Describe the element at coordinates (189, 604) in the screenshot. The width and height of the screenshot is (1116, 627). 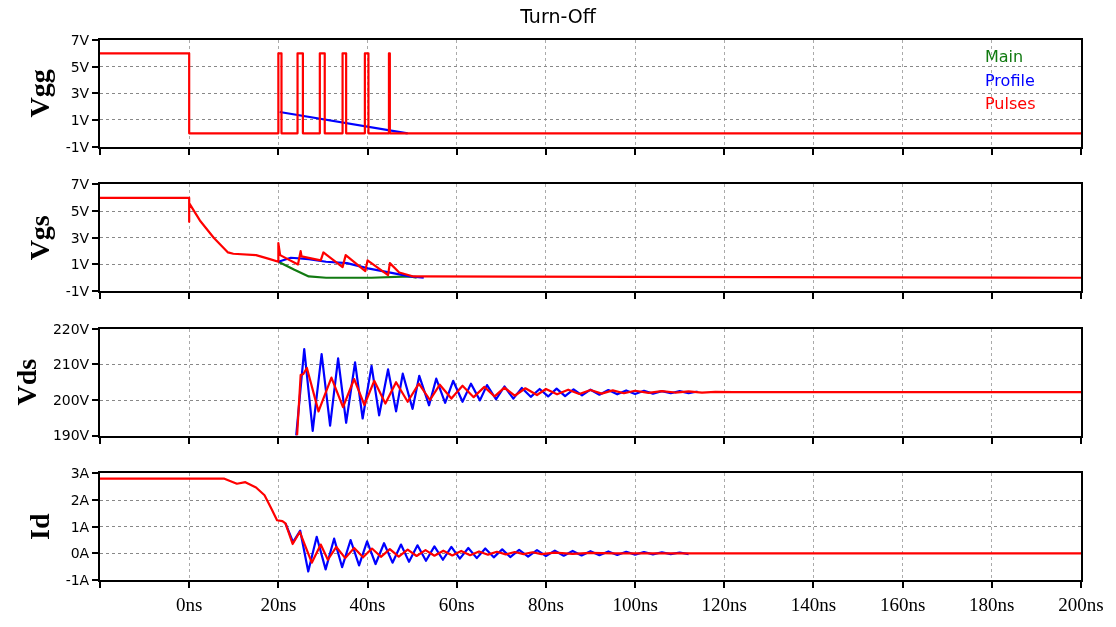
I see `x-tick-label: 0ns` at that location.